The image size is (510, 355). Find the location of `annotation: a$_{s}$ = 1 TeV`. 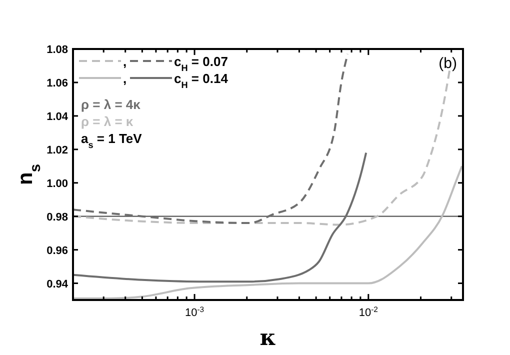

annotation: a$_{s}$ = 1 TeV is located at coordinates (111, 140).